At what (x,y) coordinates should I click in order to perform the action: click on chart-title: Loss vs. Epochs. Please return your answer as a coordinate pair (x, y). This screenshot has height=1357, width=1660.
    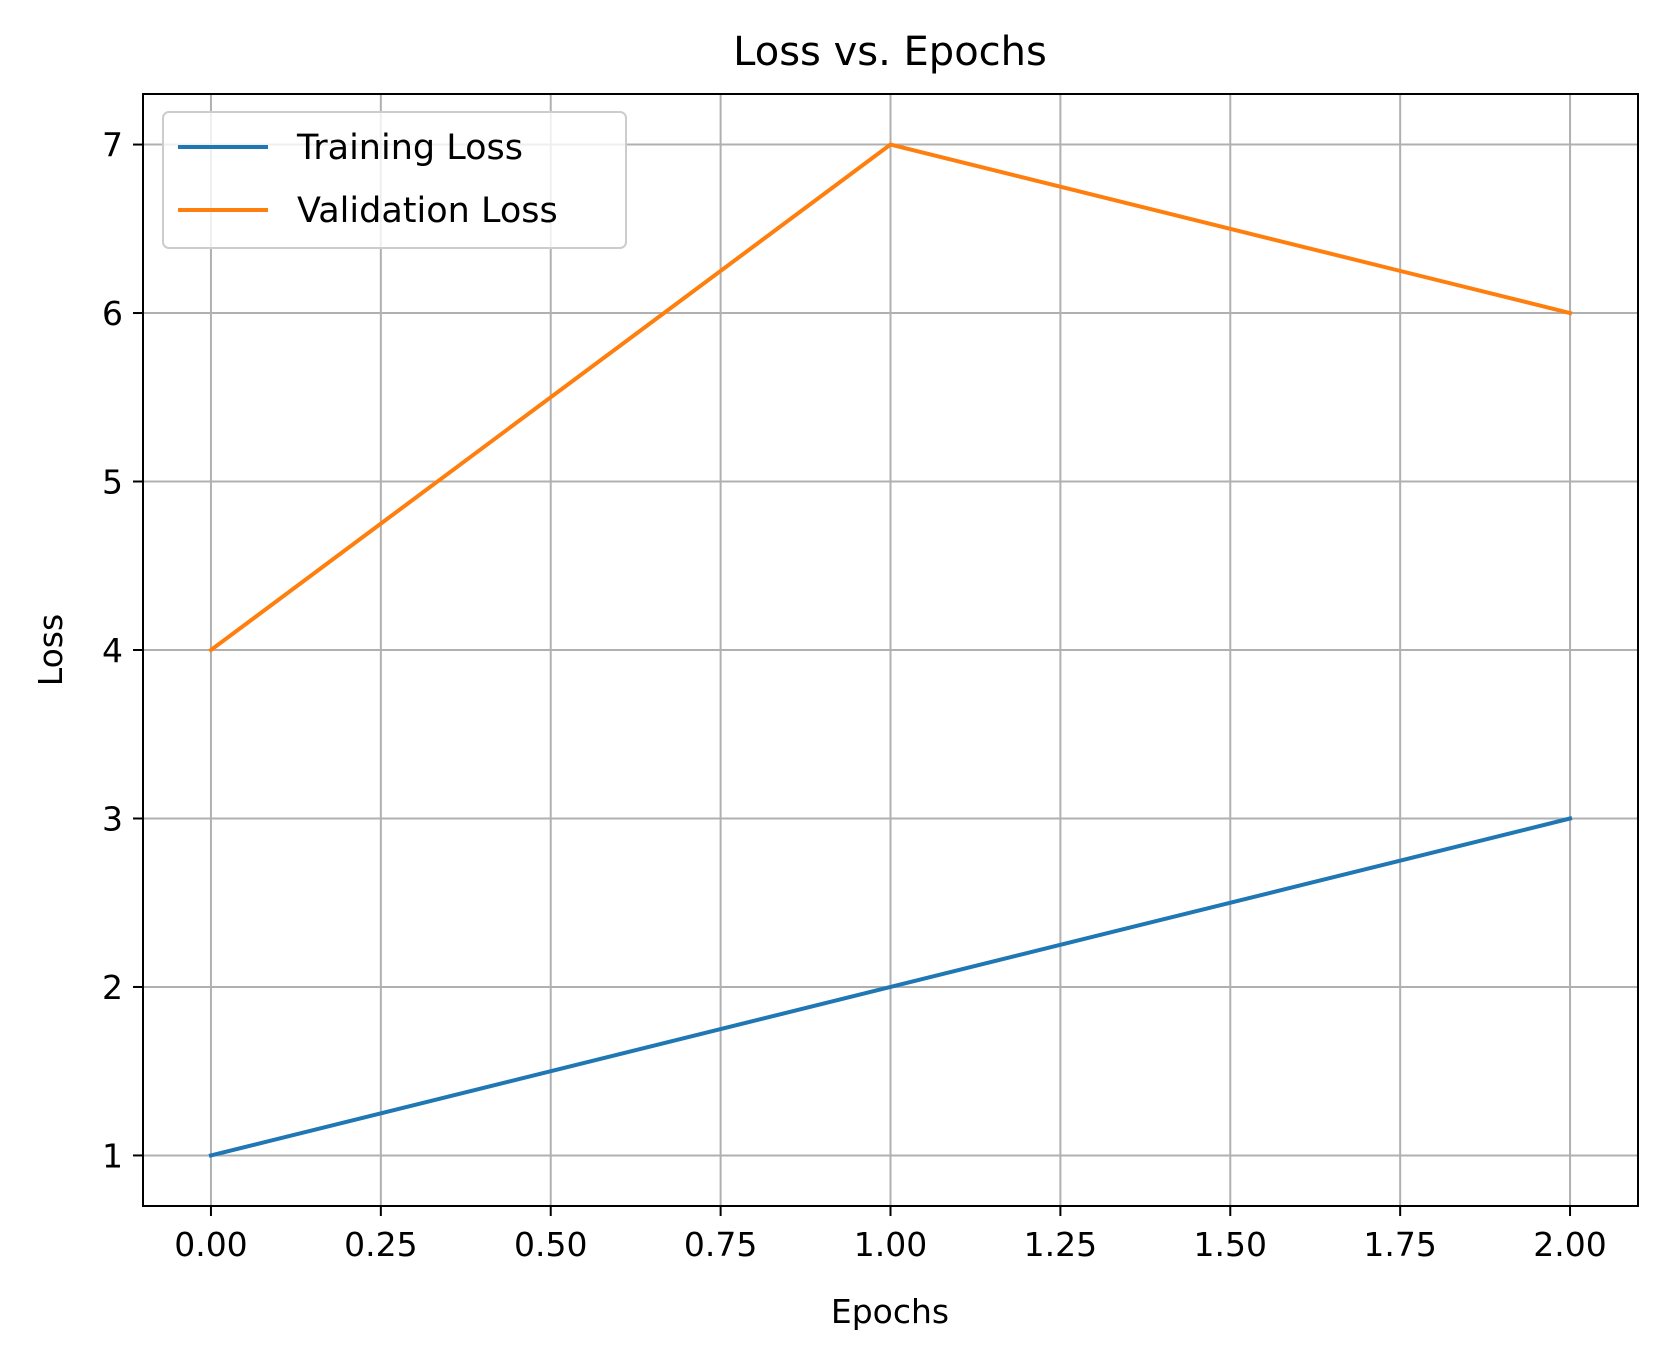
    Looking at the image, I should click on (890, 52).